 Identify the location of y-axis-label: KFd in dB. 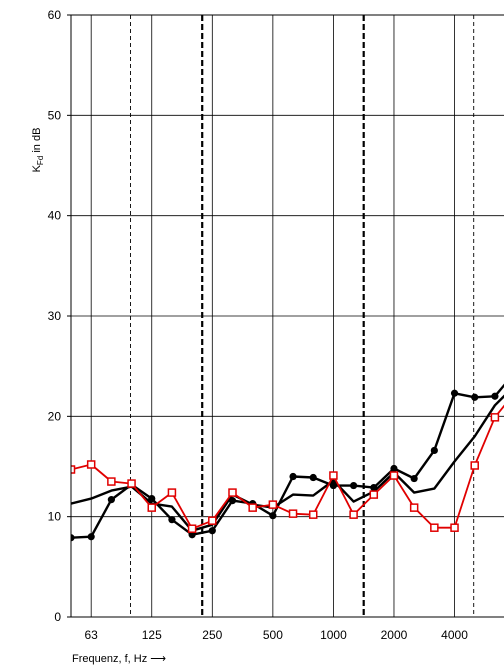
(38, 150).